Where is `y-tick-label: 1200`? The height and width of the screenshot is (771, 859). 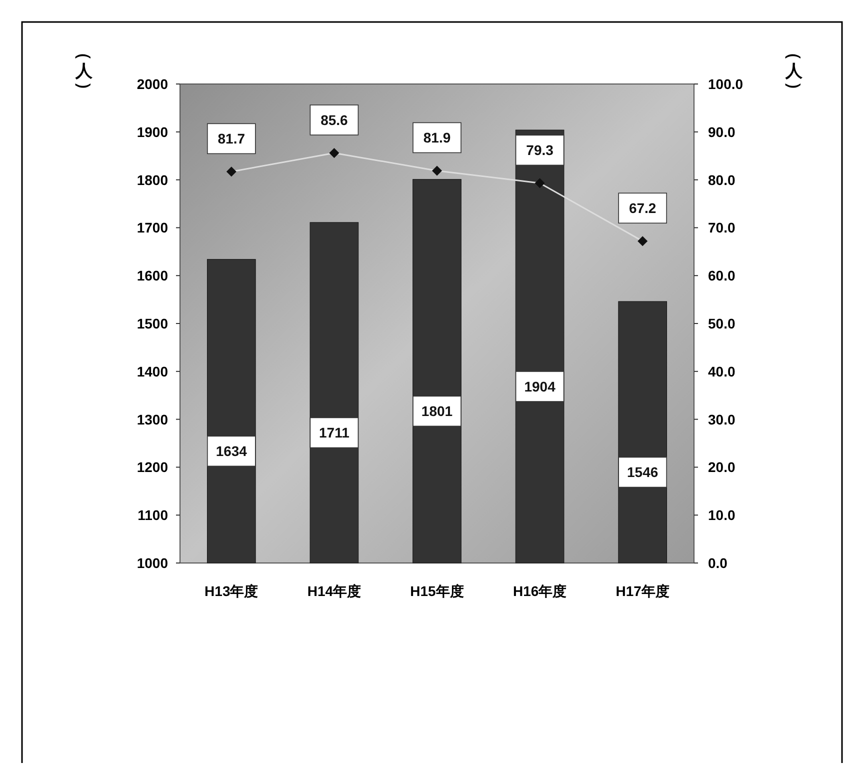
y-tick-label: 1200 is located at coordinates (152, 467).